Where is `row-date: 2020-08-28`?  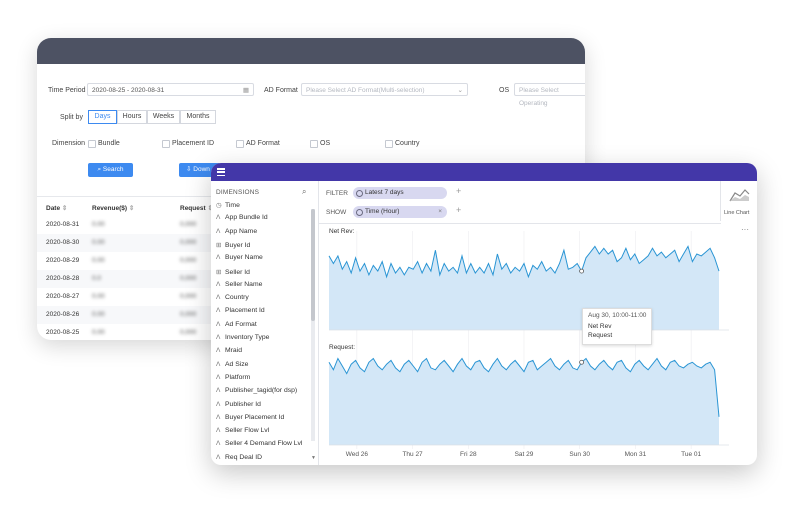 row-date: 2020-08-28 is located at coordinates (63, 278).